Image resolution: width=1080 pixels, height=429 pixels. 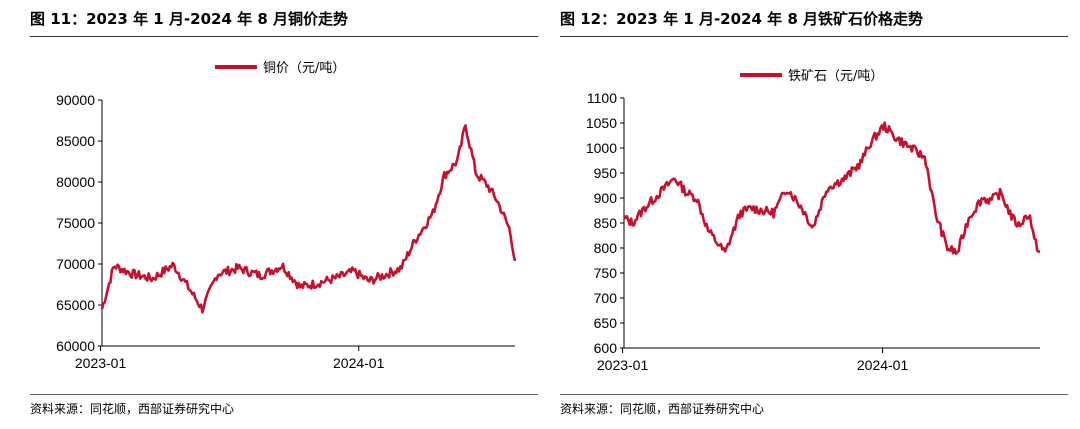 I want to click on y-tick-label: 1050, so click(x=601, y=123).